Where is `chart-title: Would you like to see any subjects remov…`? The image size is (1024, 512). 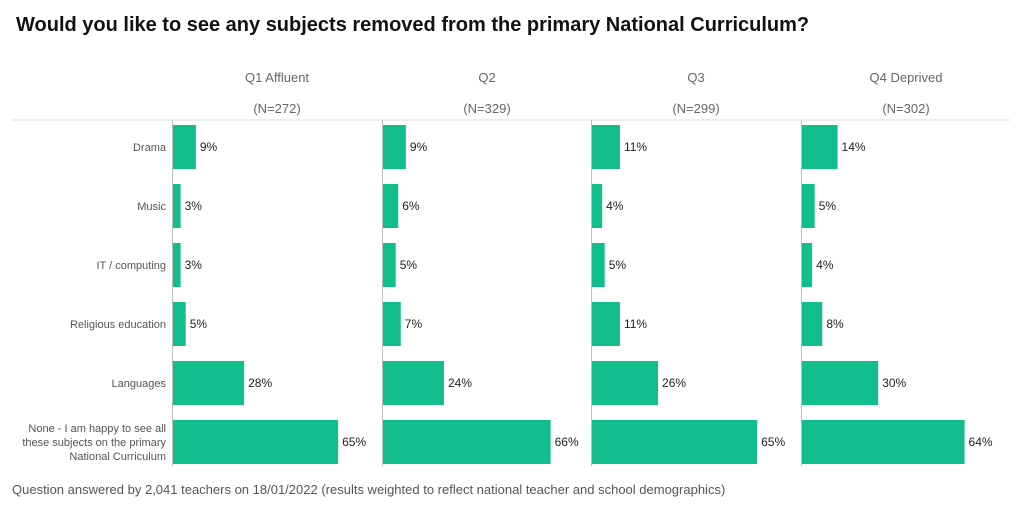
chart-title: Would you like to see any subjects remov… is located at coordinates (413, 25).